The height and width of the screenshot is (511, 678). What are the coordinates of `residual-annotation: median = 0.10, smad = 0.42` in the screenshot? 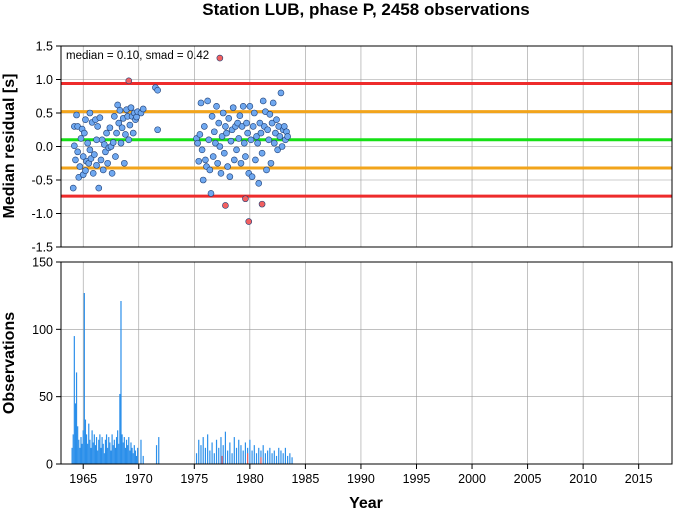 It's located at (137, 56).